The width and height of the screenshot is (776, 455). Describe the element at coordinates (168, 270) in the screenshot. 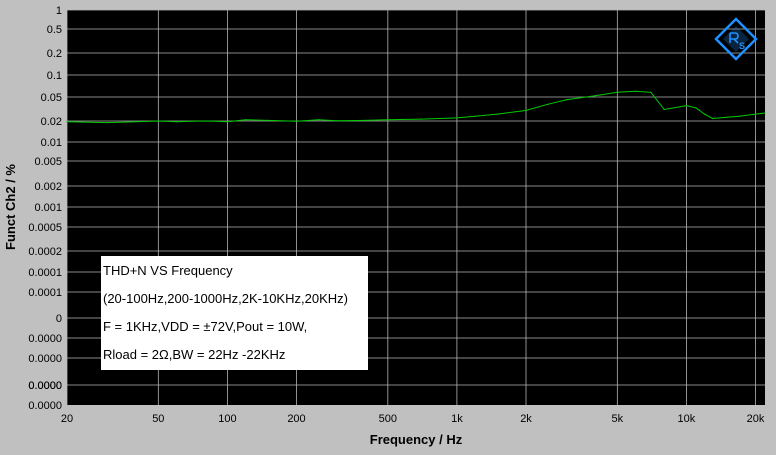

I see `annotation-line-1: THD+N VS Frequency` at that location.